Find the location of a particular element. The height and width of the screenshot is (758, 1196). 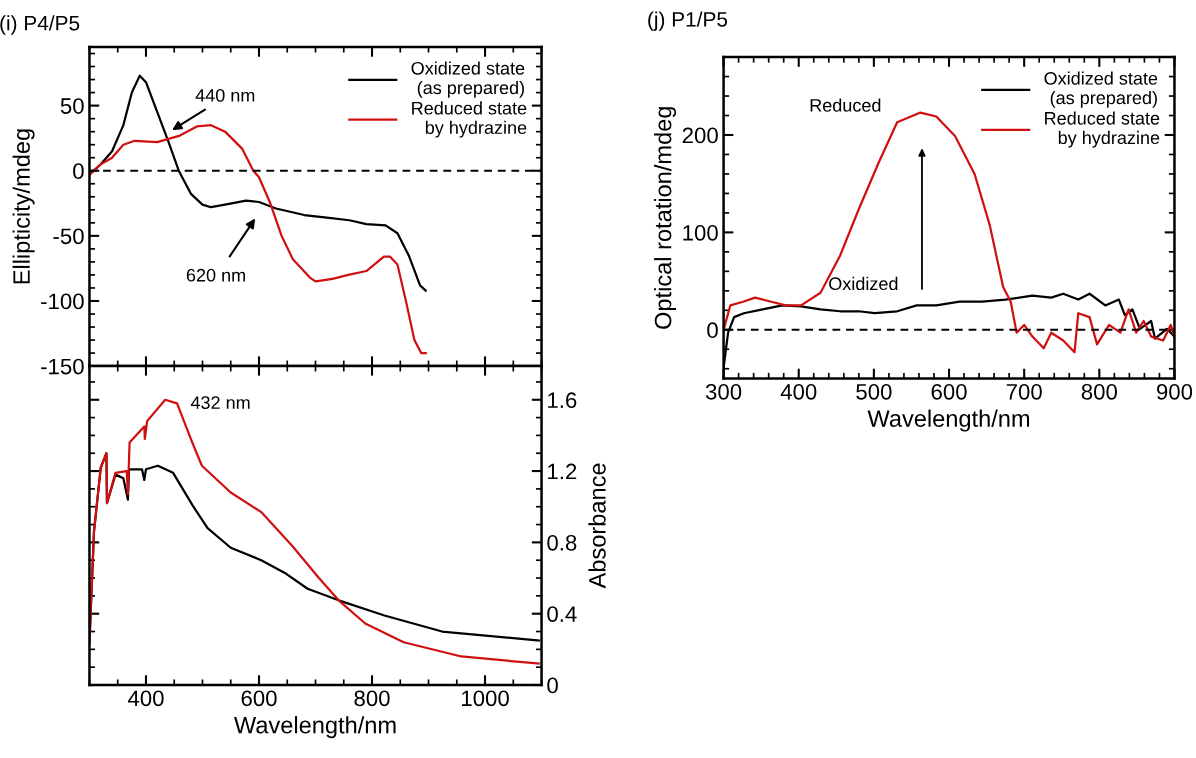

x-tick-label: 500 is located at coordinates (874, 391).